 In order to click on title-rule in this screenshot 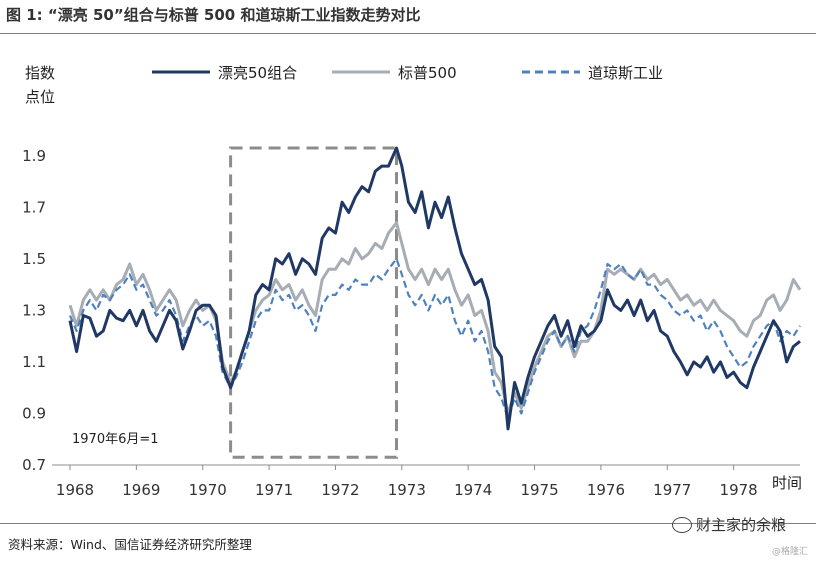, I will do `click(408, 33)`.